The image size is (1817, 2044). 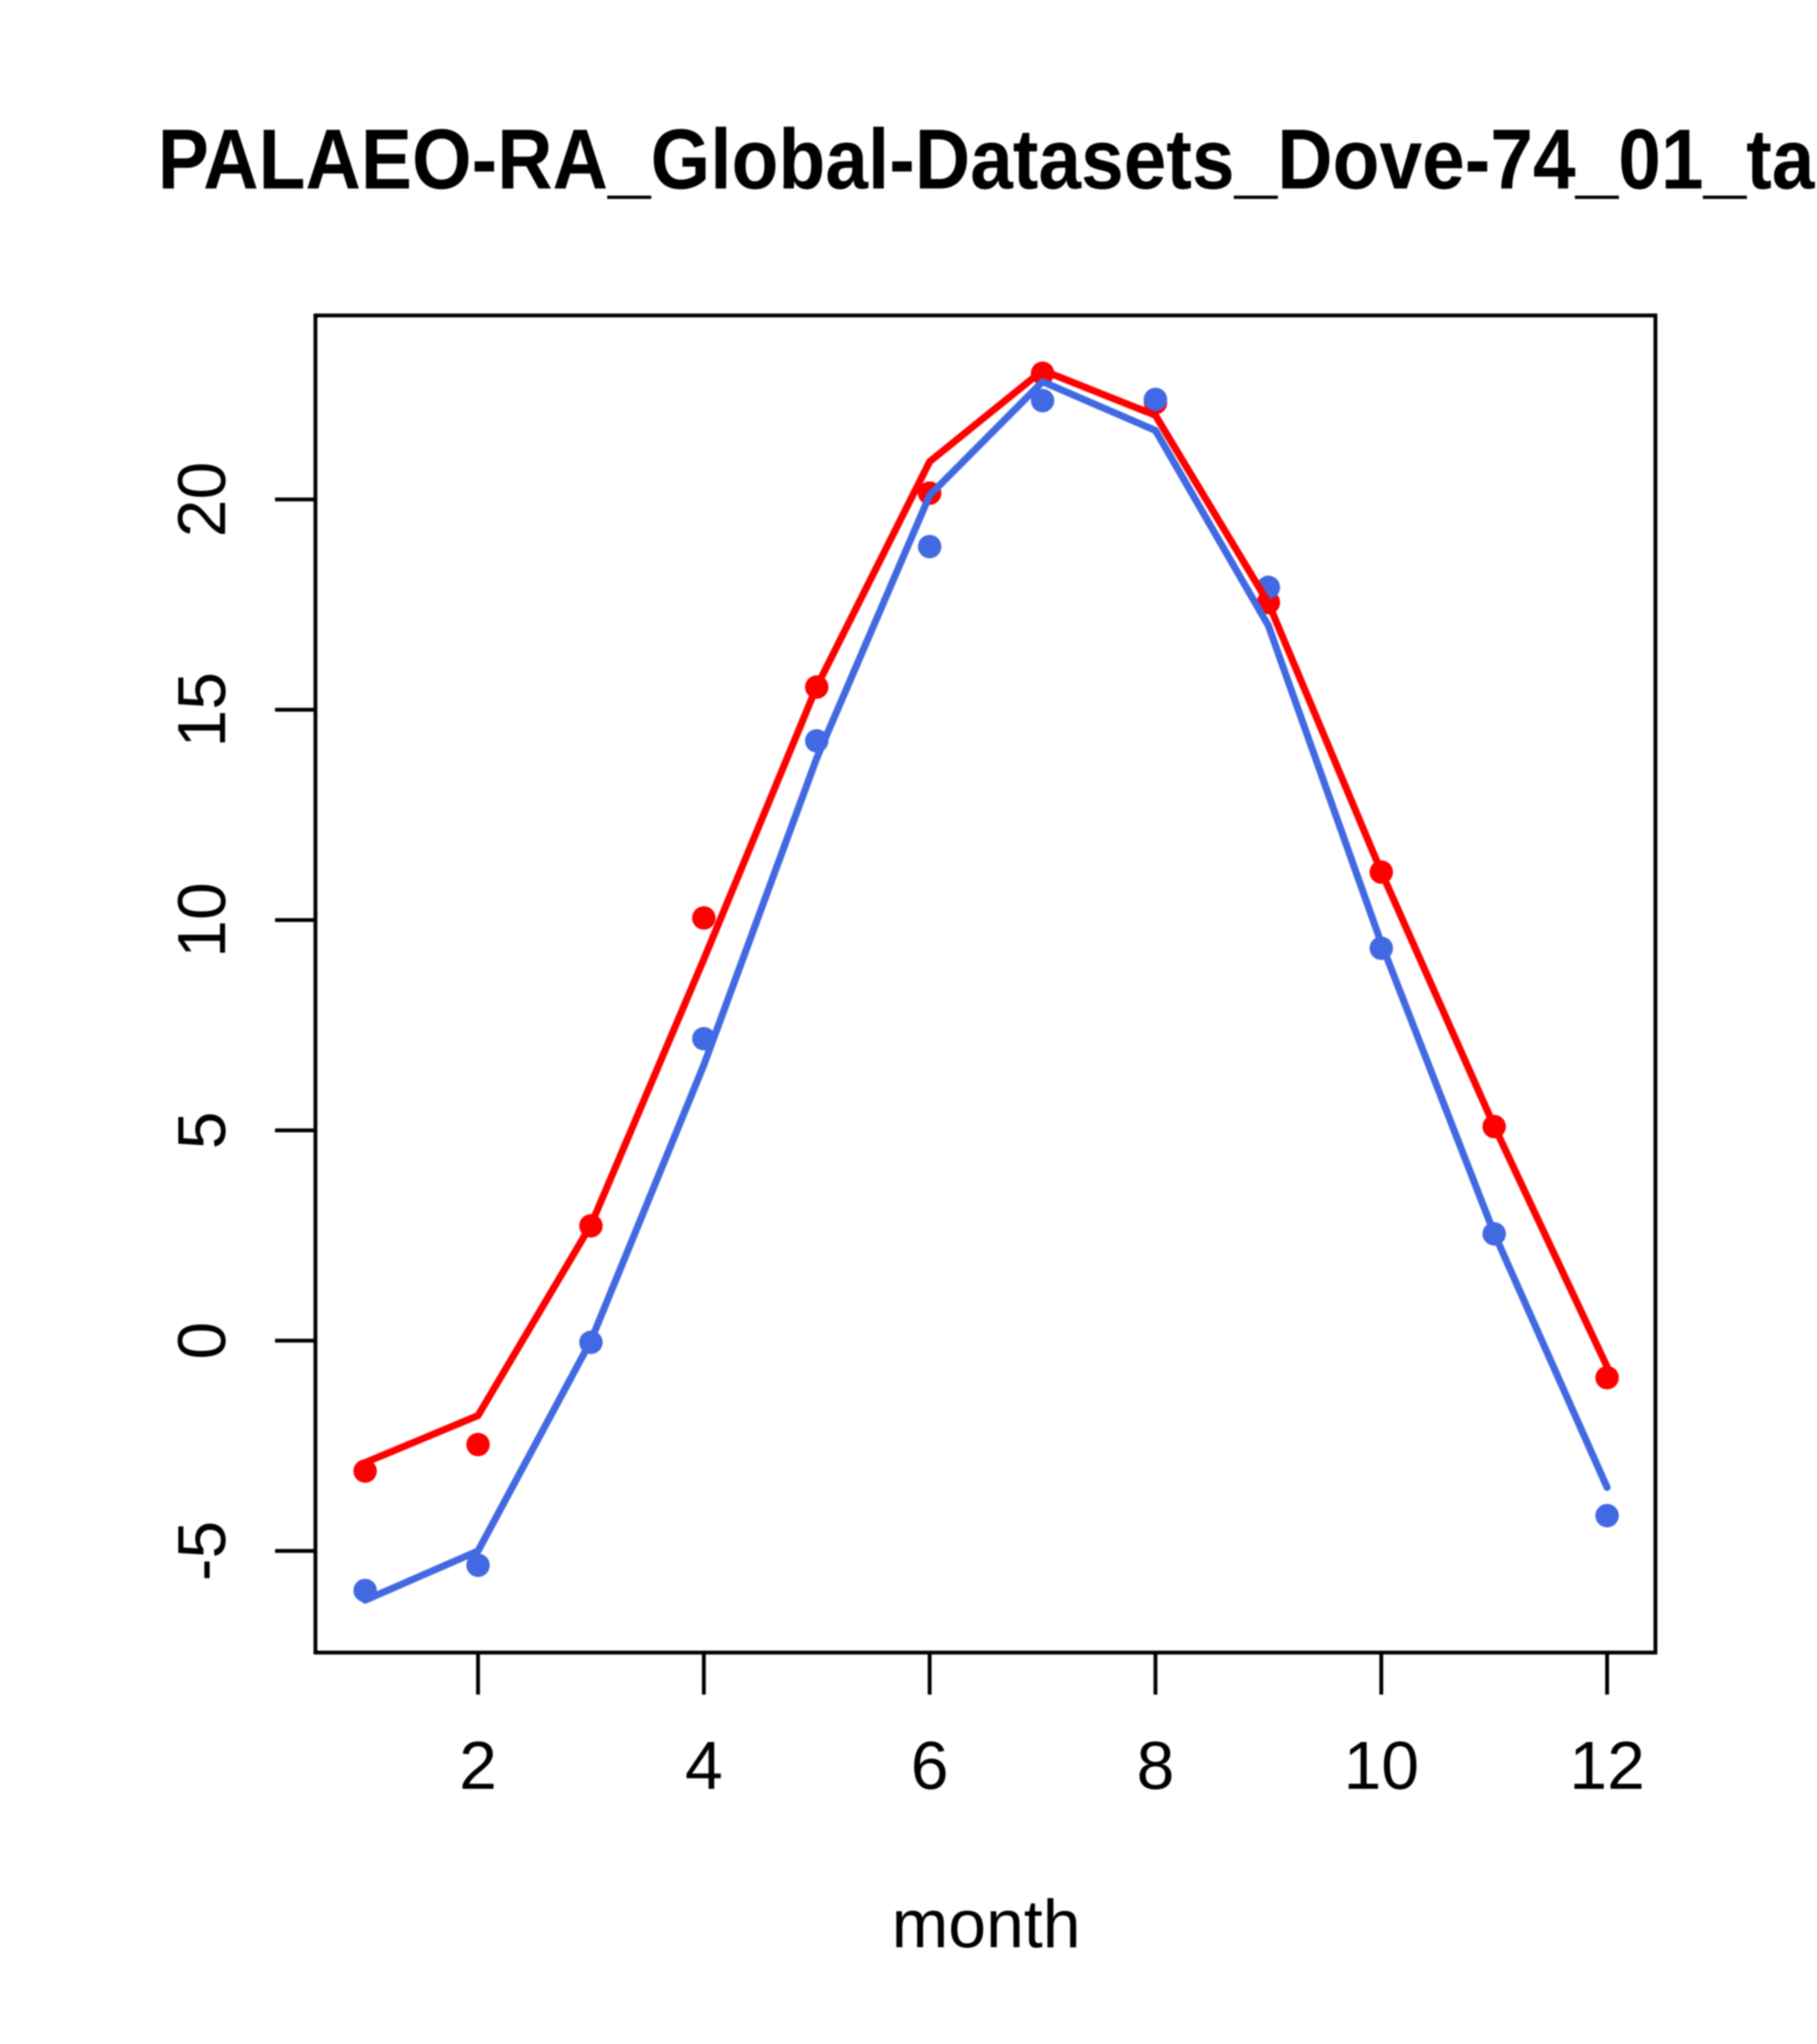 What do you see at coordinates (986, 159) in the screenshot?
I see `svg-text:PALAEO-RA_Global-Datasets_Dove: PALAEO-RA_Global-Datasets_Dove-74_01_ta` at bounding box center [986, 159].